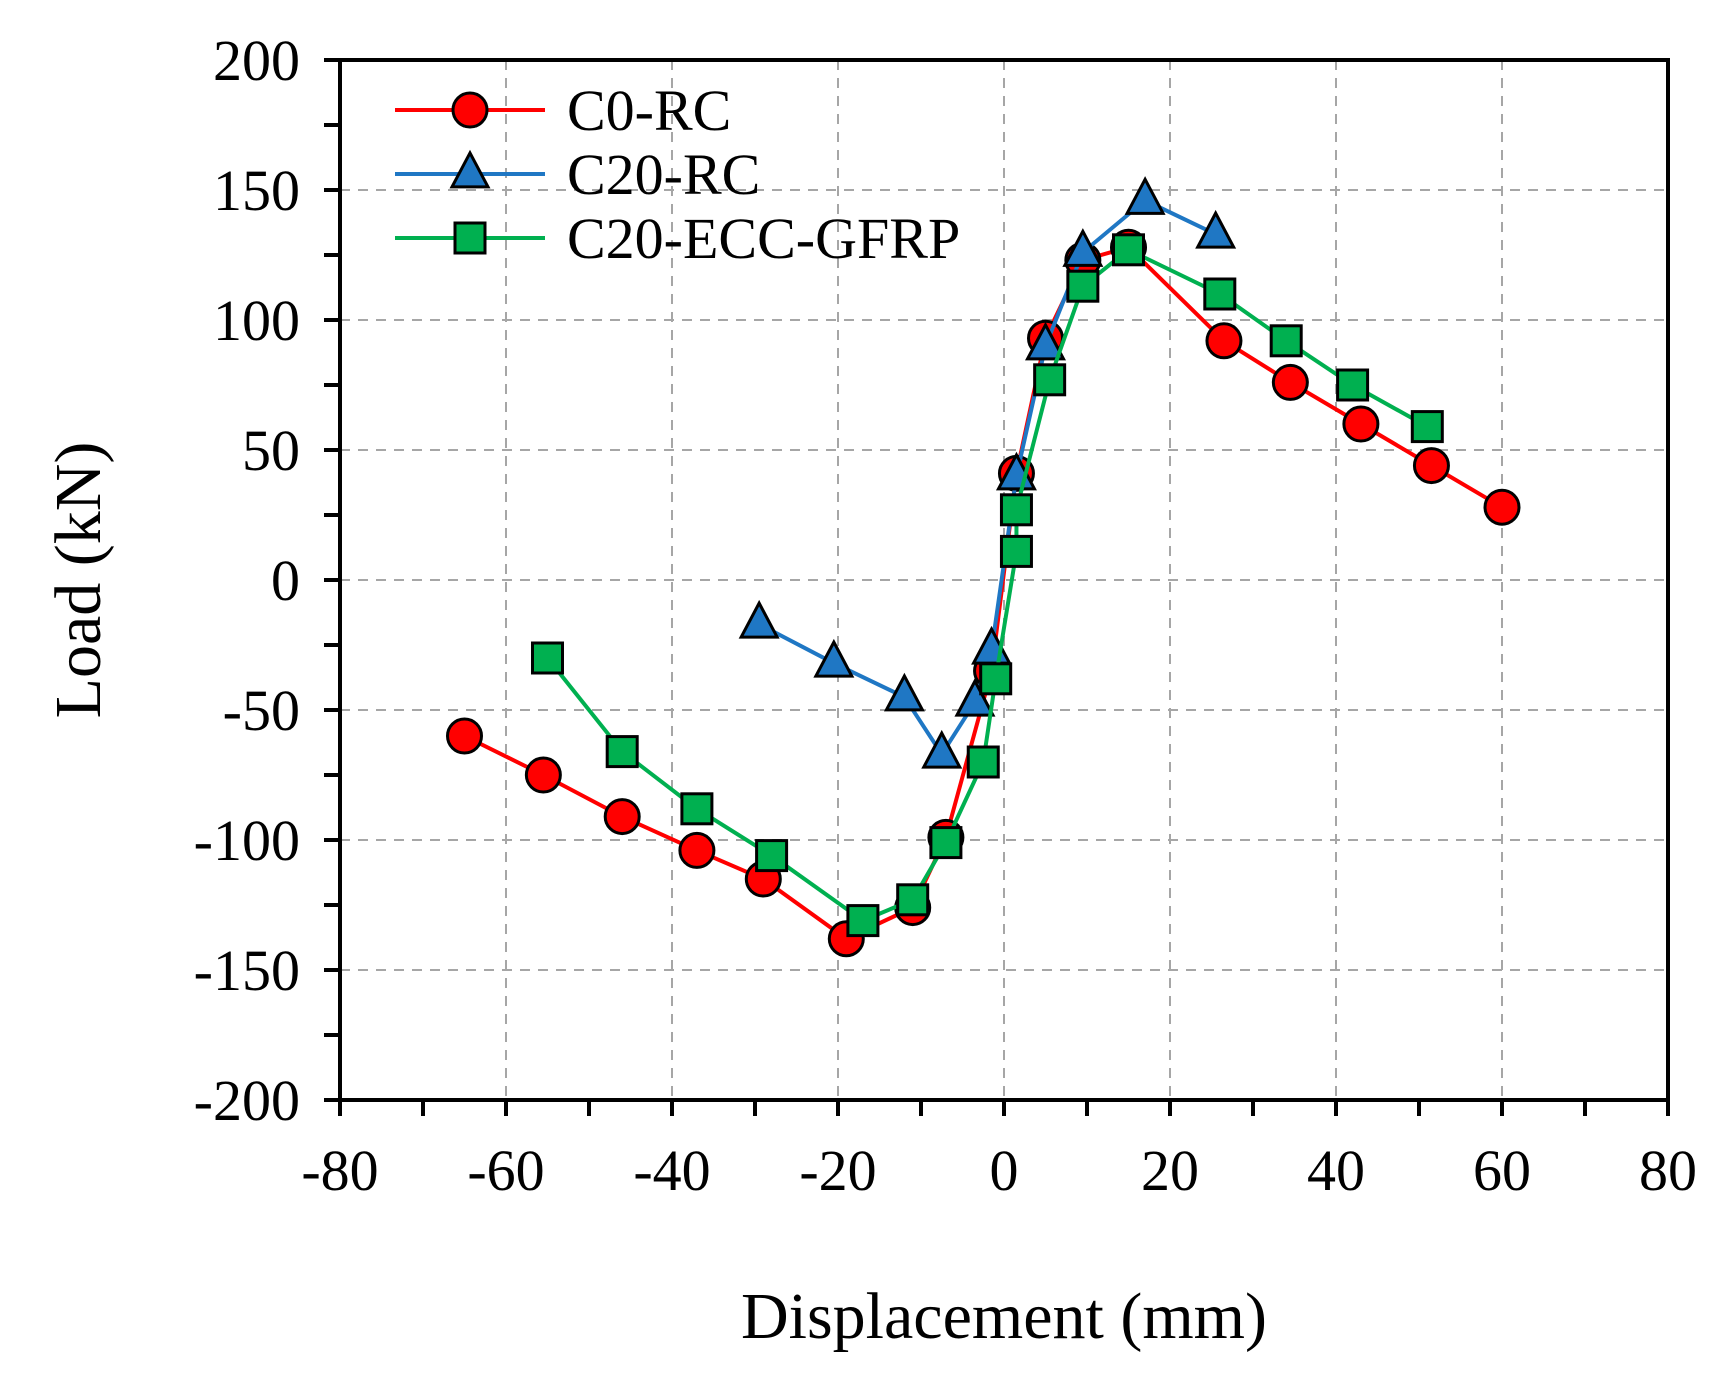  What do you see at coordinates (671, 1170) in the screenshot?
I see `x-tick-label: -40` at bounding box center [671, 1170].